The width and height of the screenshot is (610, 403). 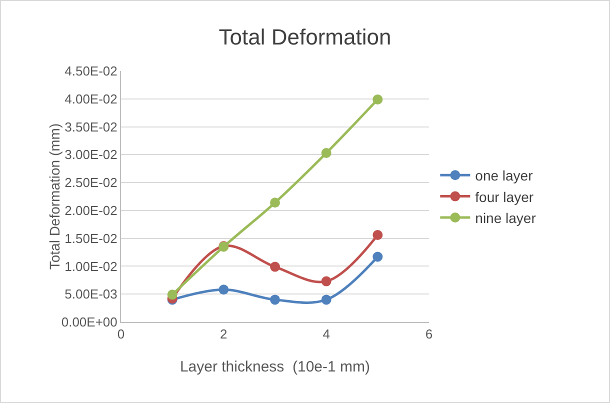 I want to click on chart-title: Total Deformation, so click(x=305, y=37).